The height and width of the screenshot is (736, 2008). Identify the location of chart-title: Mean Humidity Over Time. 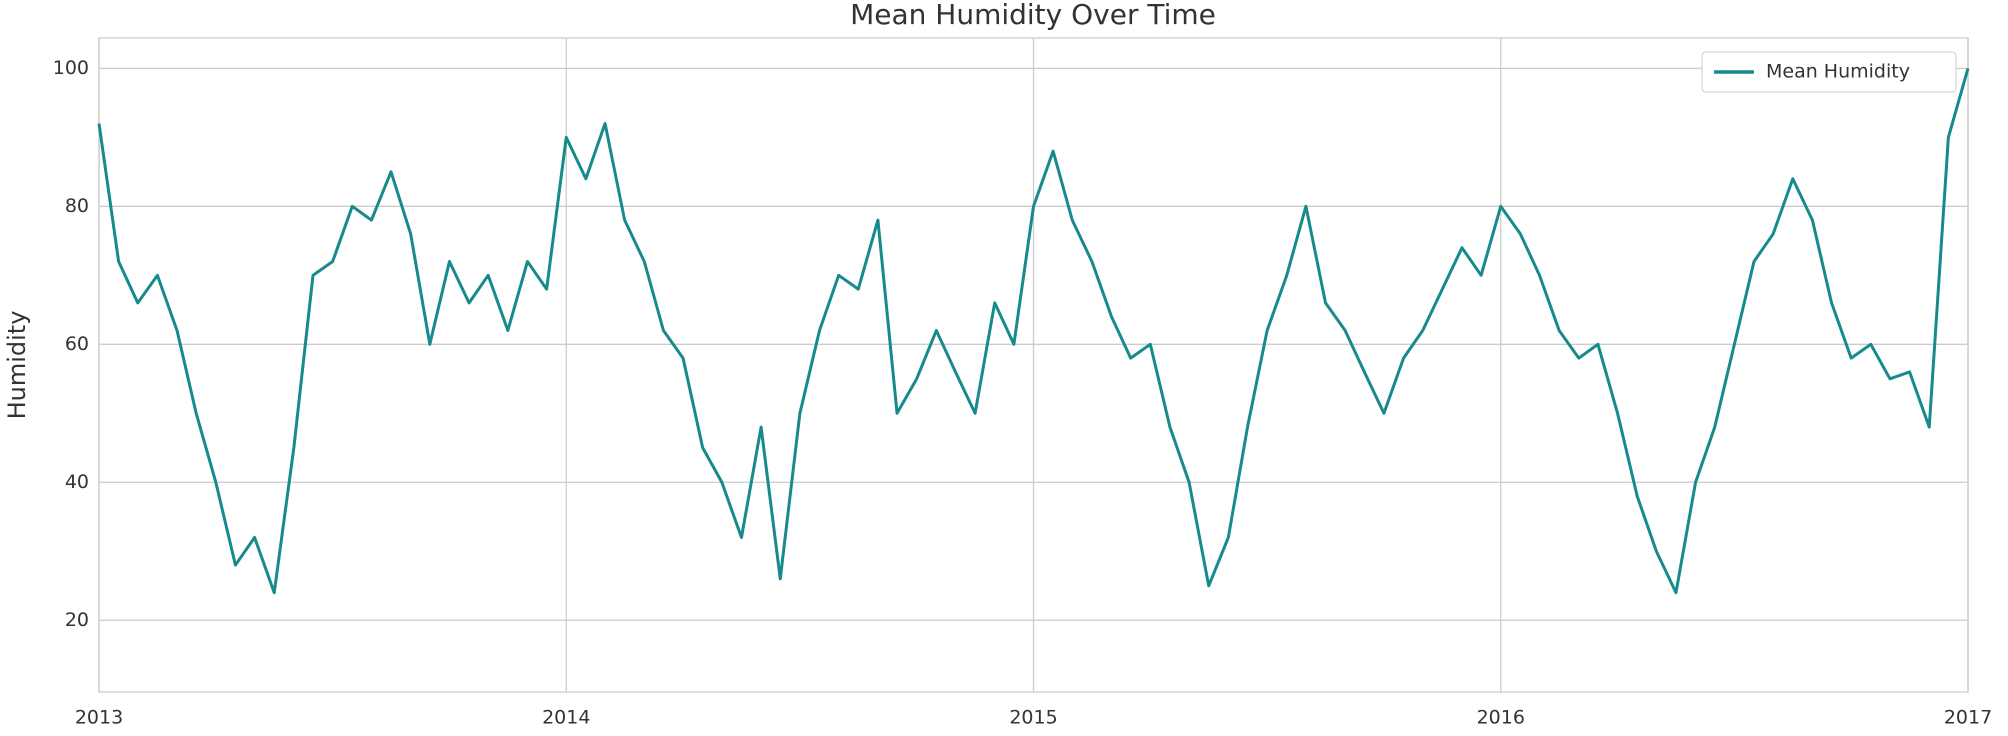
(1033, 15).